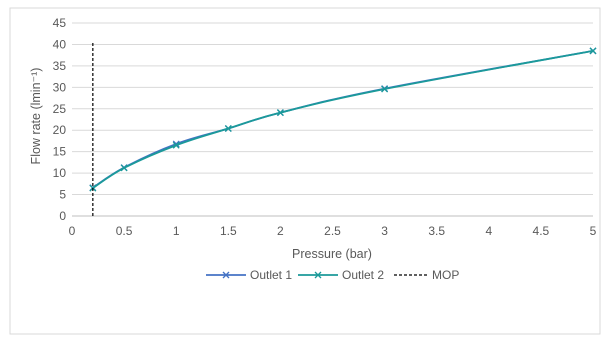  Describe the element at coordinates (60, 66) in the screenshot. I see `y-tick-label: 35` at that location.